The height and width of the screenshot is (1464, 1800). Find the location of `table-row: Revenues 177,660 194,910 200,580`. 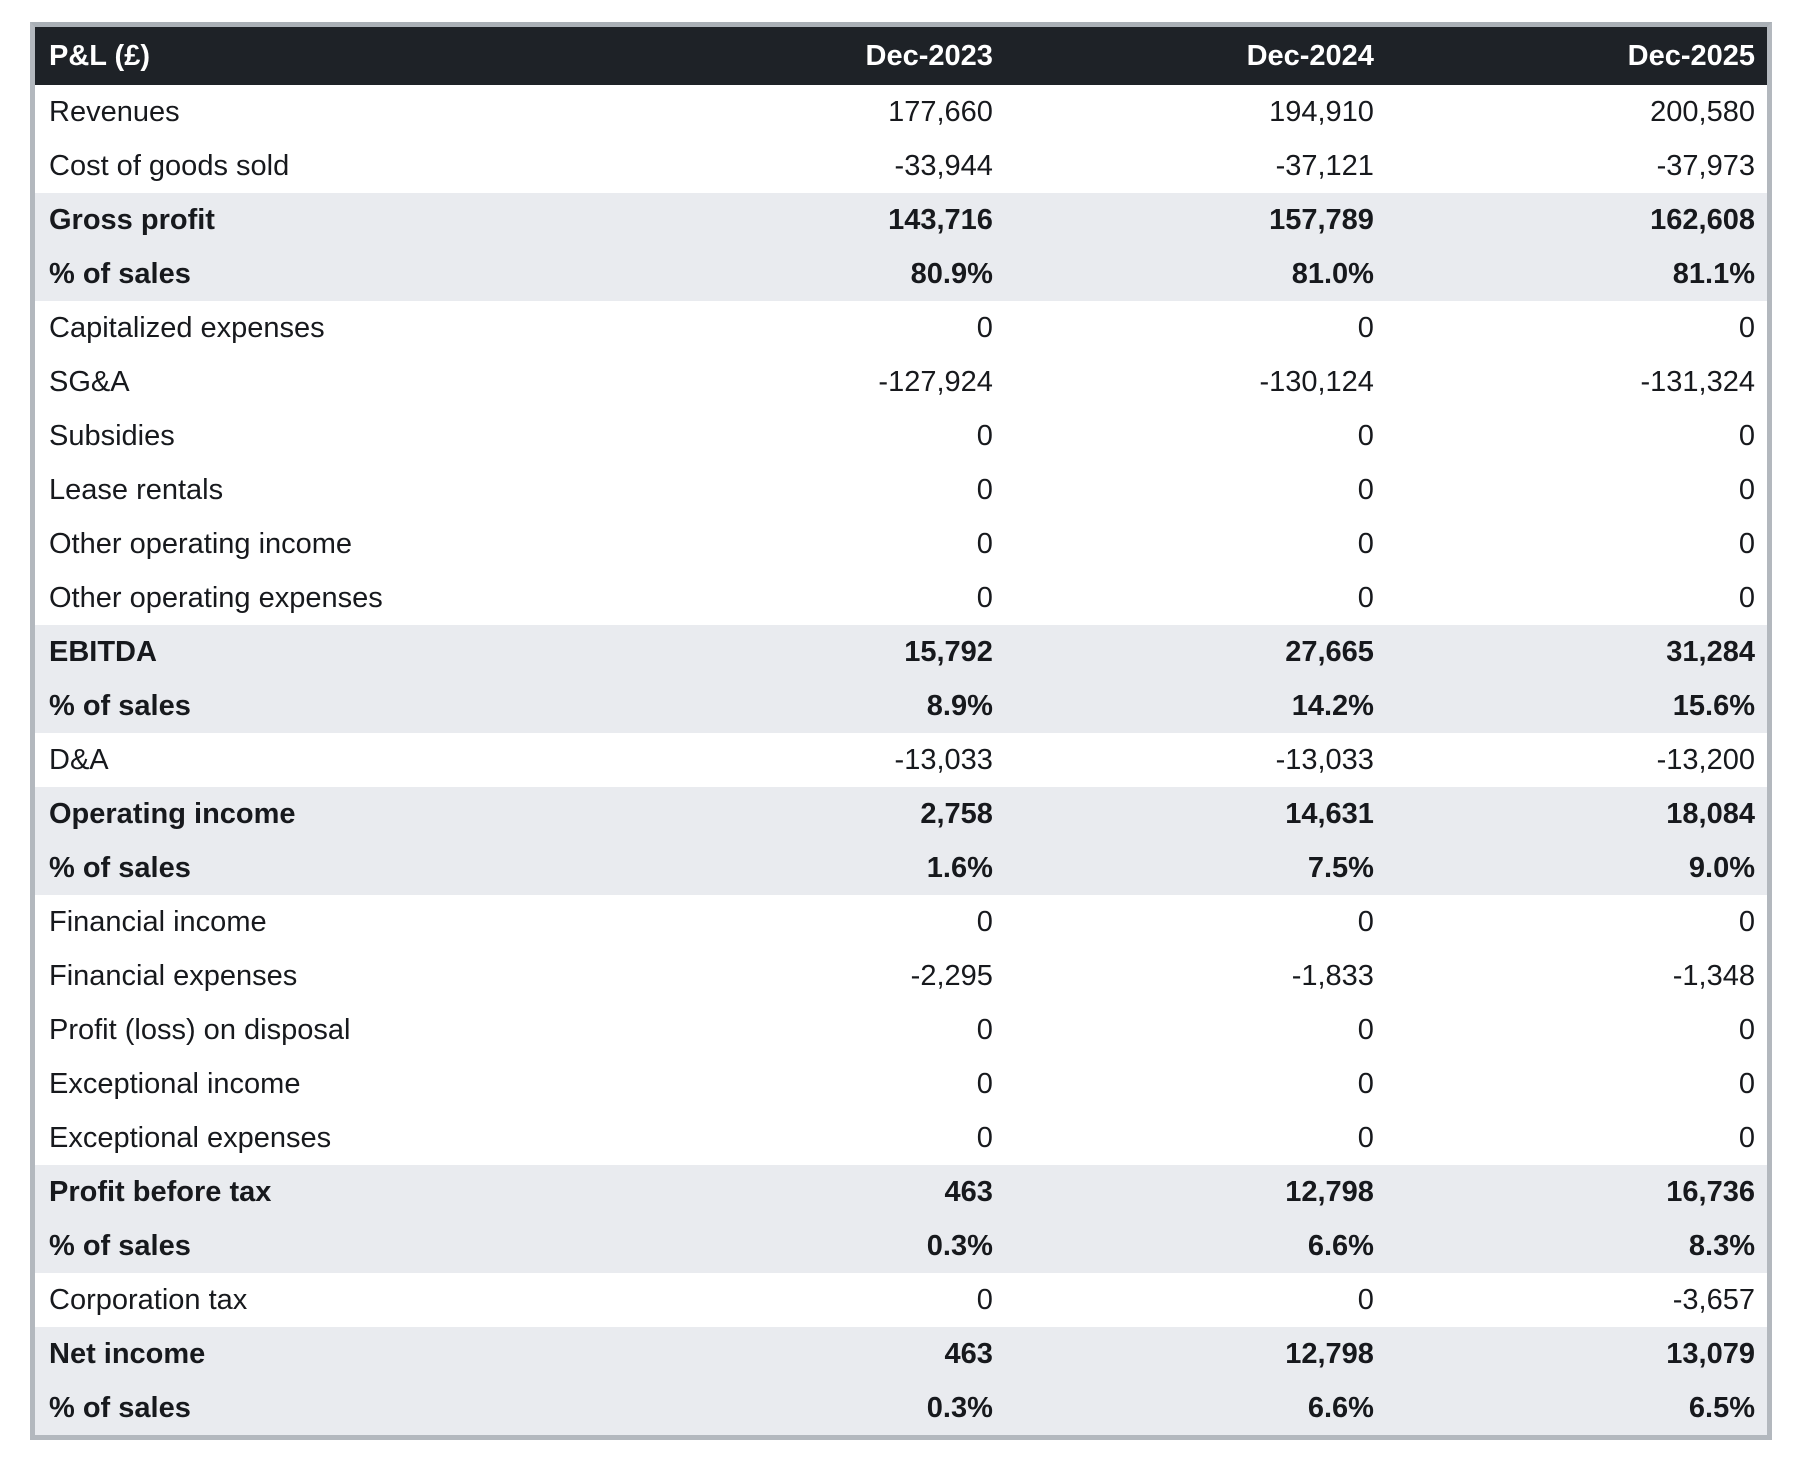

table-row: Revenues 177,660 194,910 200,580 is located at coordinates (901, 112).